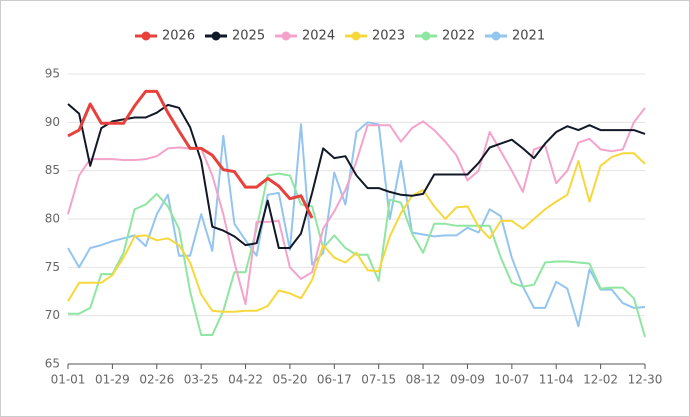 This screenshot has height=417, width=690. What do you see at coordinates (378, 380) in the screenshot?
I see `x-tick-label: 07-15` at bounding box center [378, 380].